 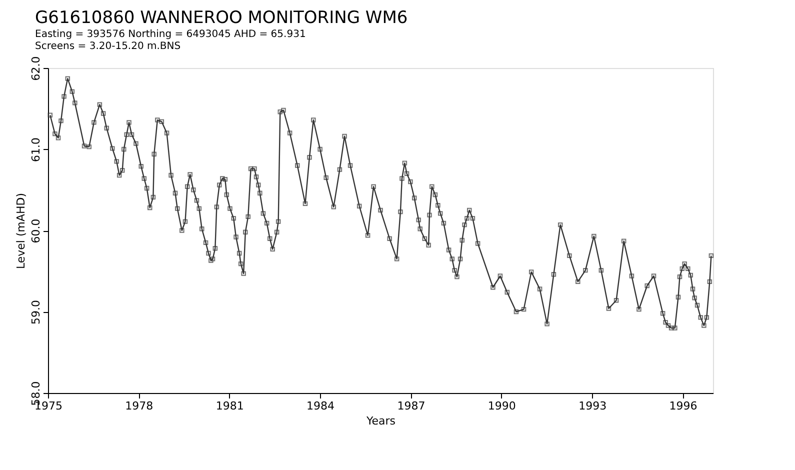 What do you see at coordinates (36, 231) in the screenshot?
I see `y-tick-label: 60.0` at bounding box center [36, 231].